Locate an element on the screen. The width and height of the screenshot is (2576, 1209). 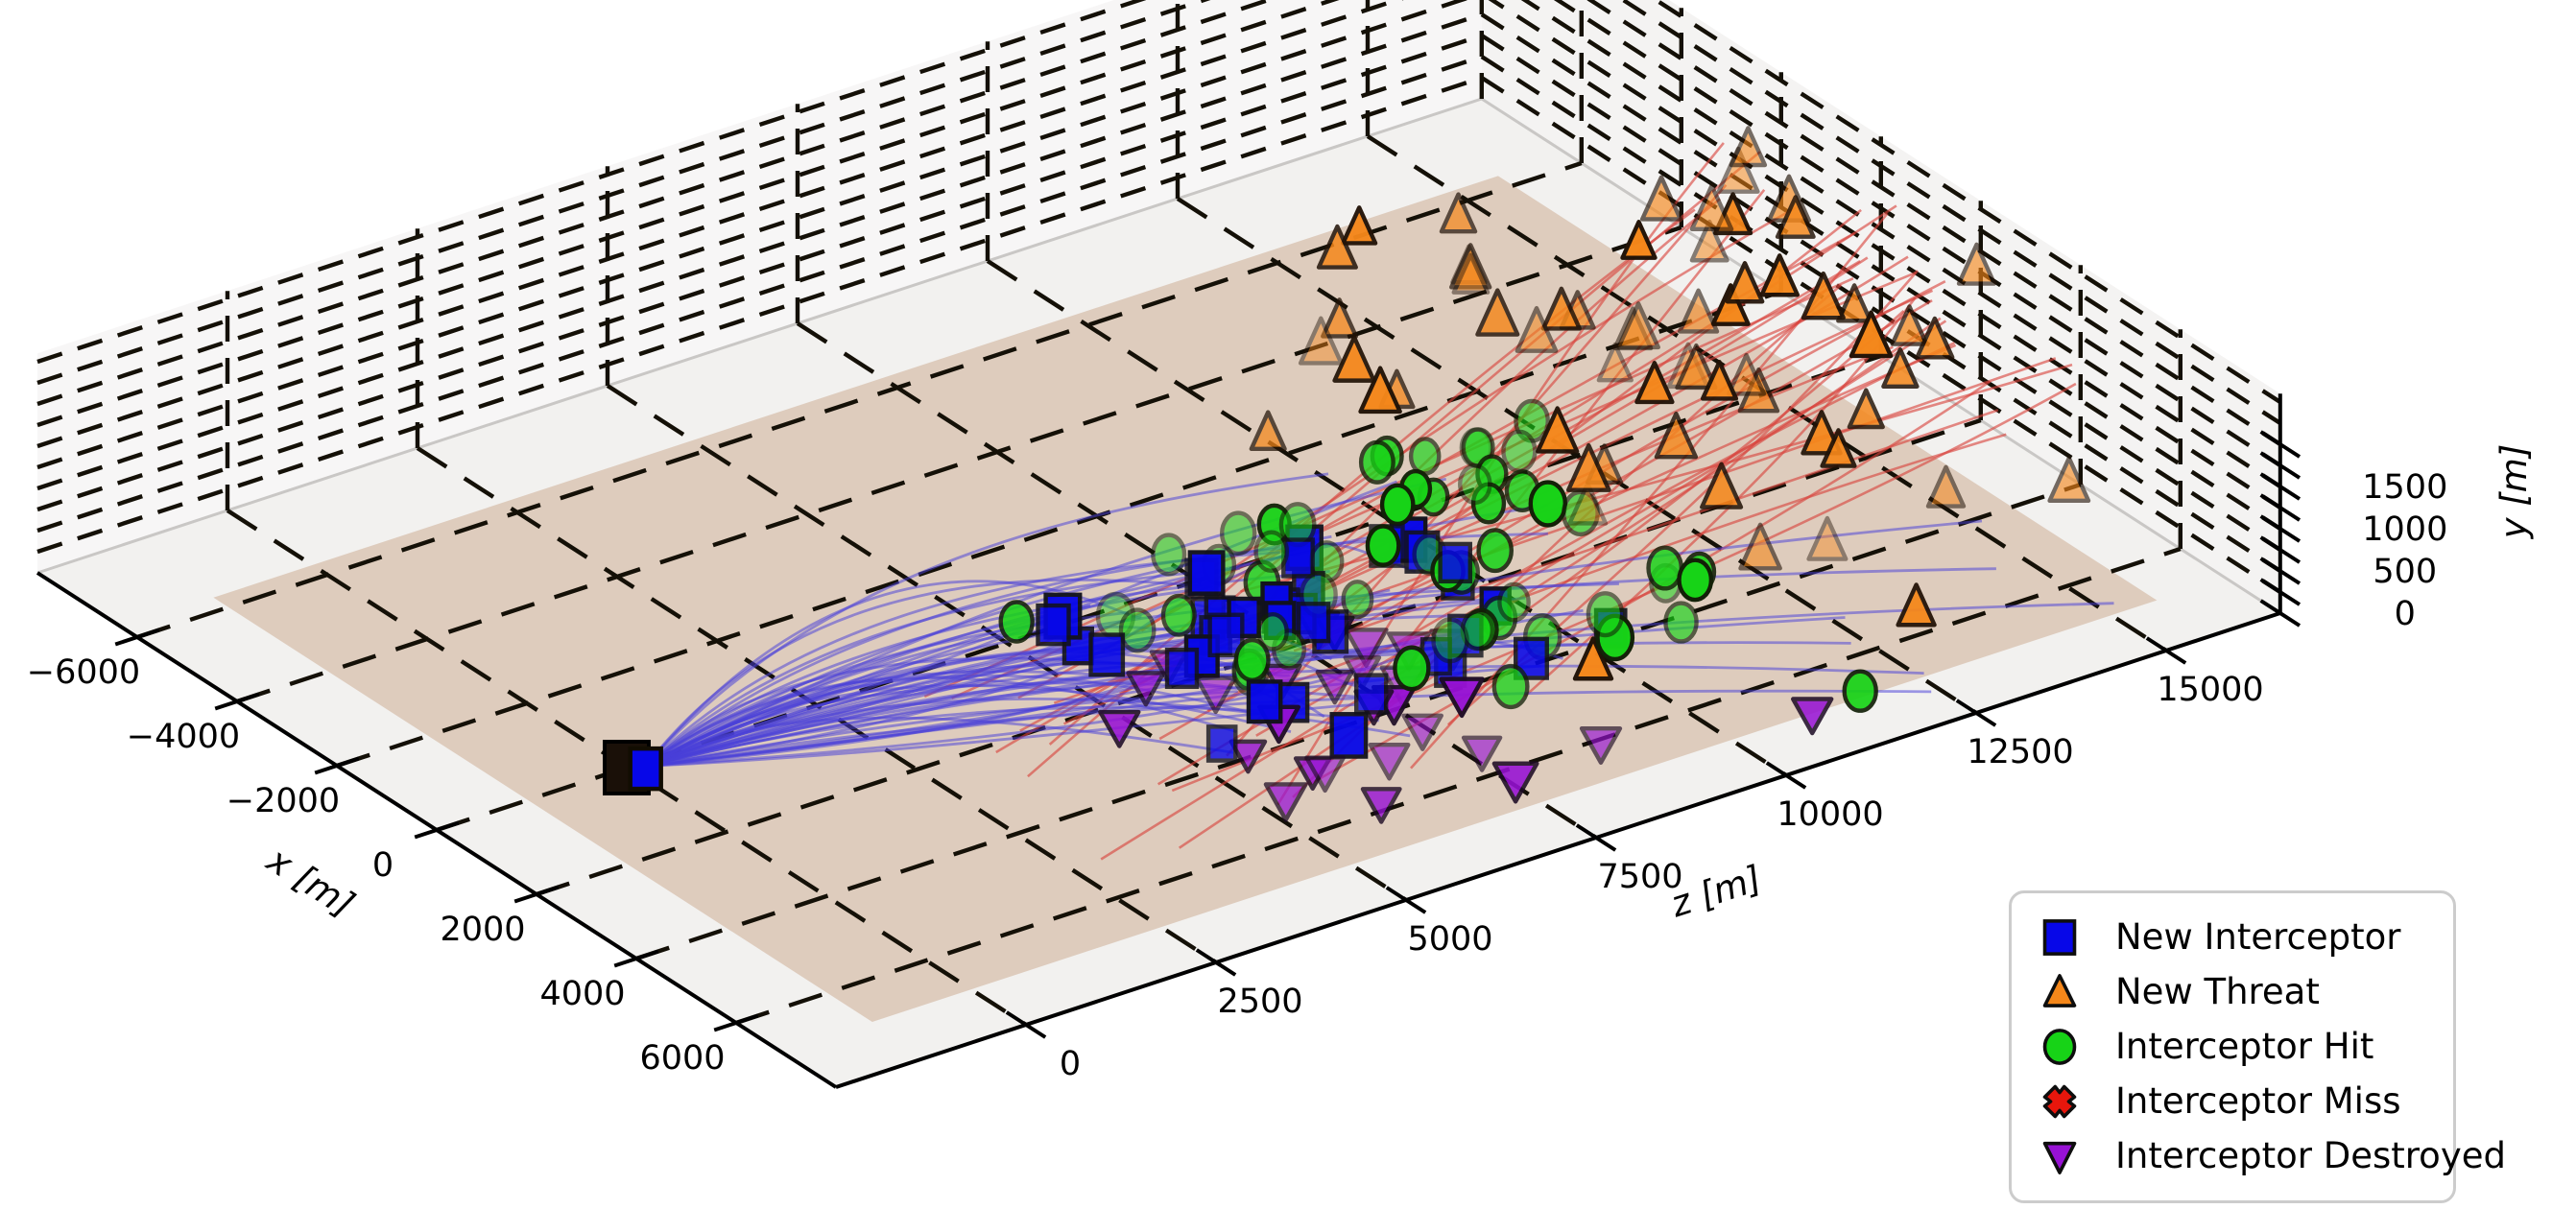
y-axis-title: y [m] is located at coordinates (2514, 492).